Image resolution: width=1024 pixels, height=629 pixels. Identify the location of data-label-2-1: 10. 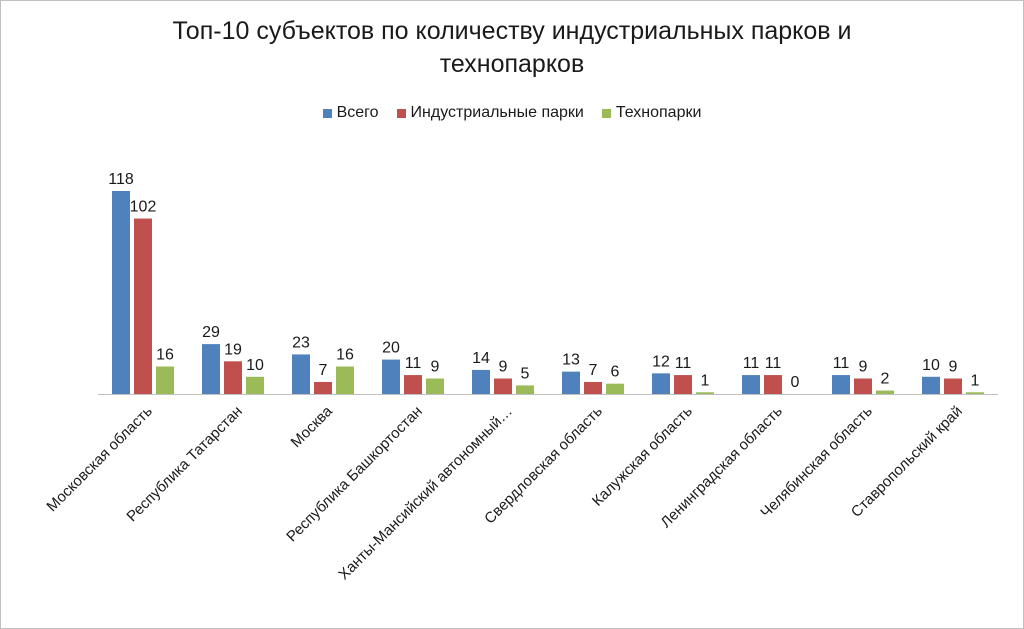
(255, 365).